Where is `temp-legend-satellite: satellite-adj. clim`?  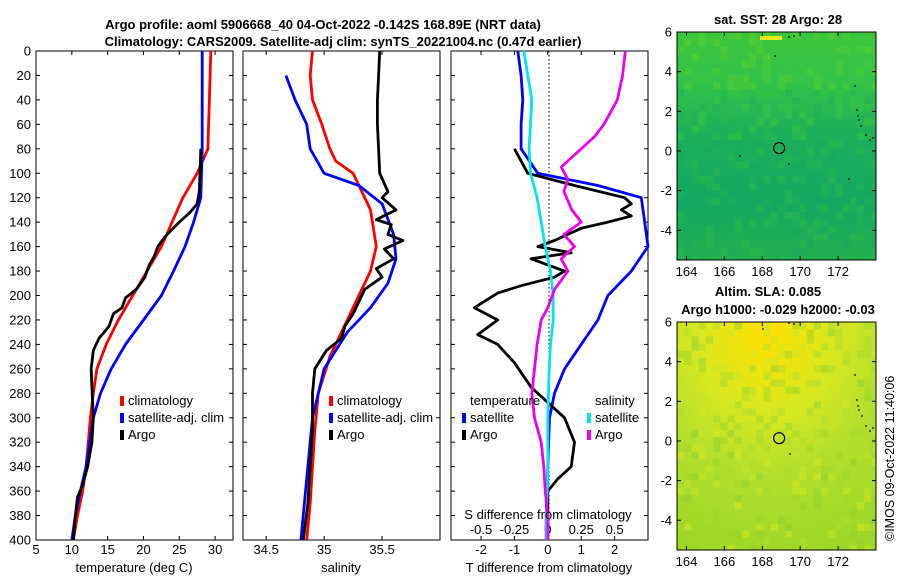
temp-legend-satellite: satellite-adj. clim is located at coordinates (176, 417).